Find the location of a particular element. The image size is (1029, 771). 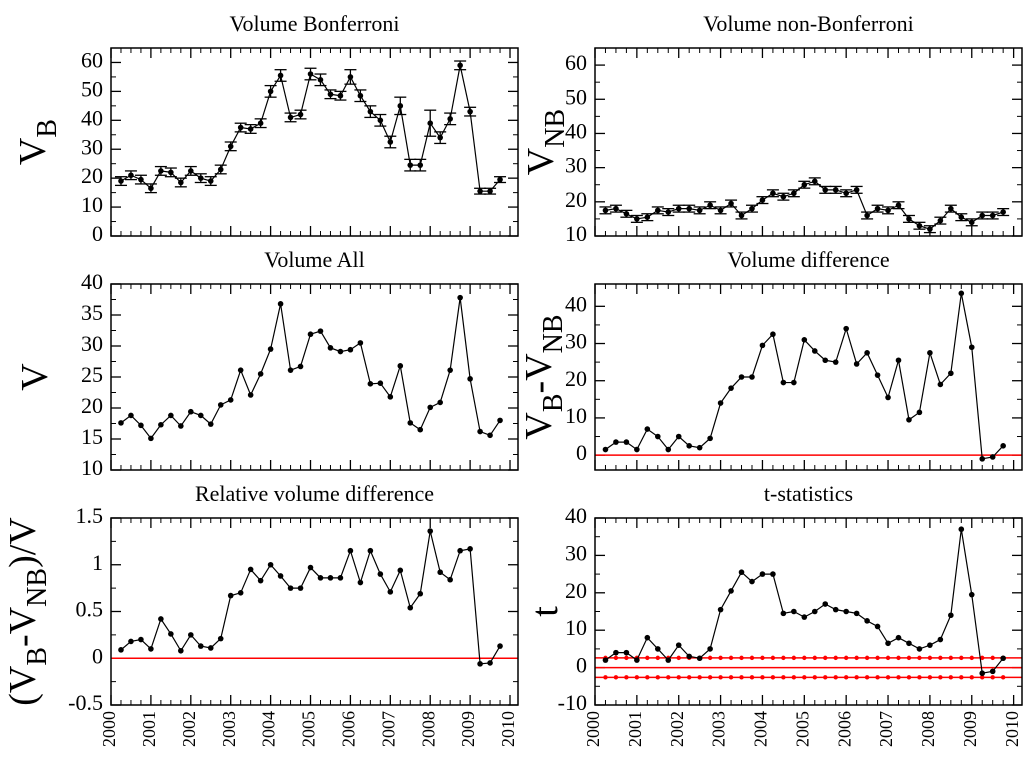

y-tick-label: -10 is located at coordinates (572, 702).